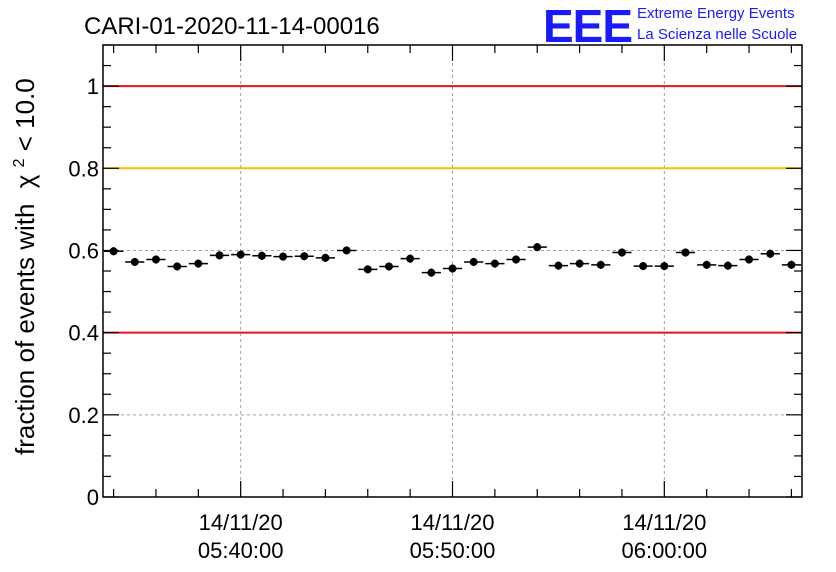 Image resolution: width=836 pixels, height=572 pixels. I want to click on y-tick-label: 1, so click(93, 86).